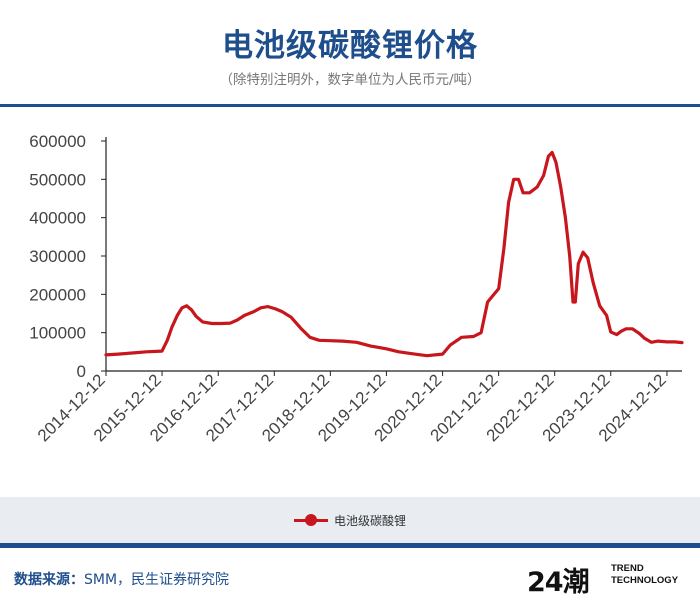  What do you see at coordinates (350, 46) in the screenshot?
I see `chart-title: 电池级碳酸锂价格` at bounding box center [350, 46].